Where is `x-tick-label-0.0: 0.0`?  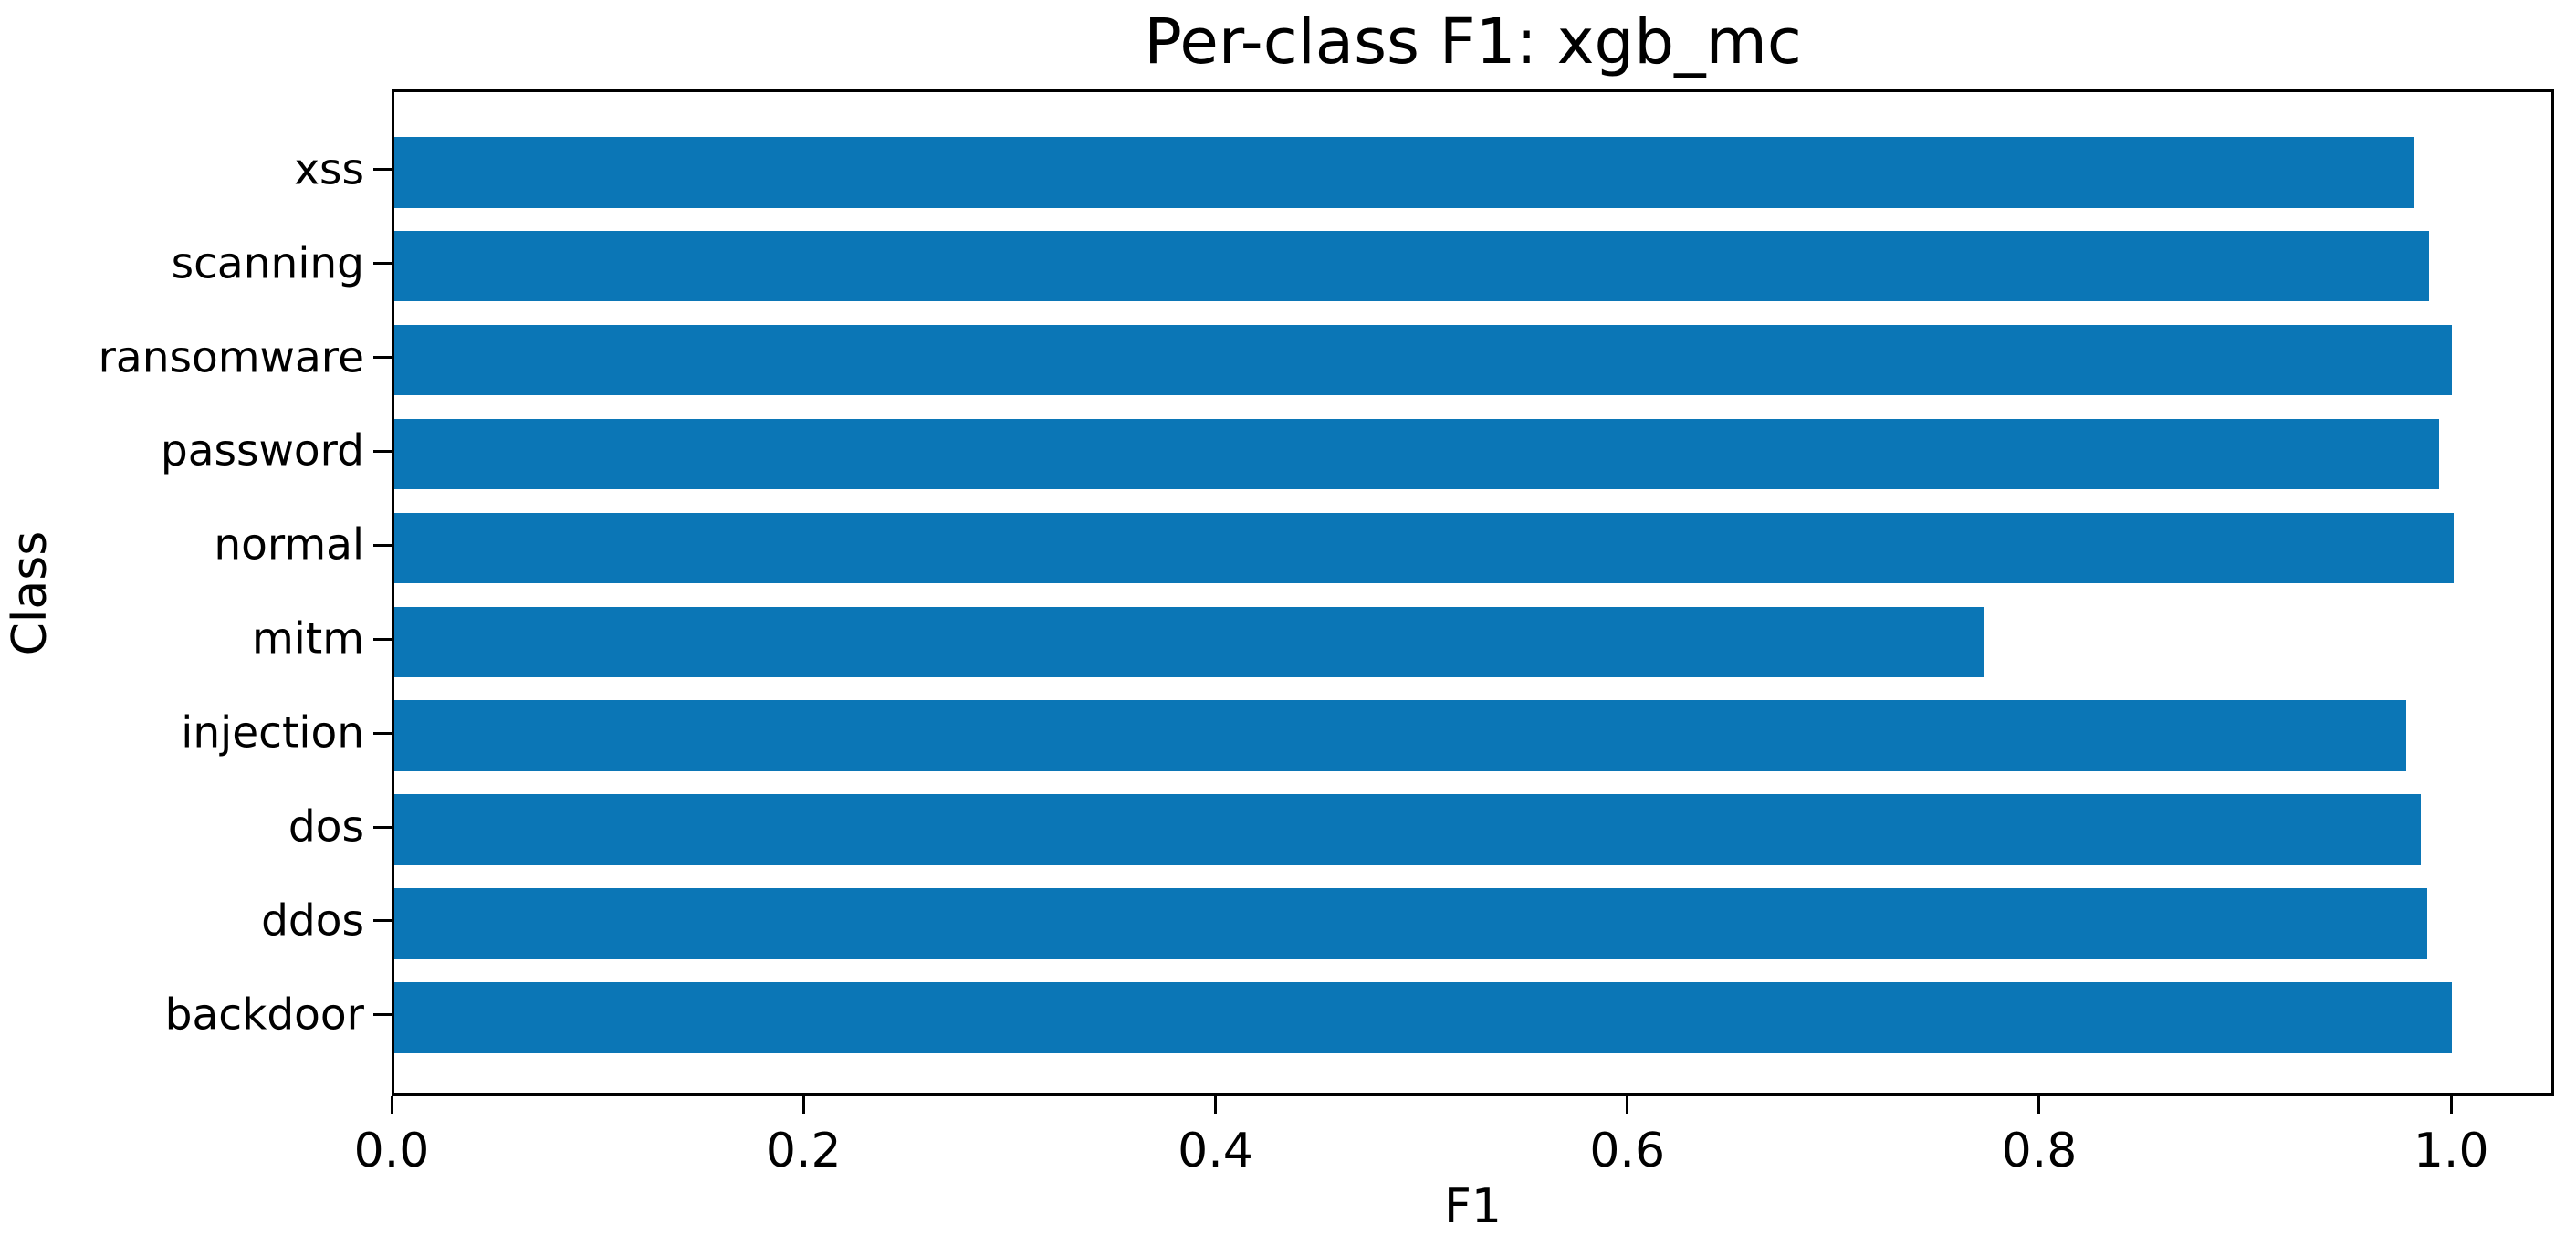 x-tick-label-0.0: 0.0 is located at coordinates (392, 1151).